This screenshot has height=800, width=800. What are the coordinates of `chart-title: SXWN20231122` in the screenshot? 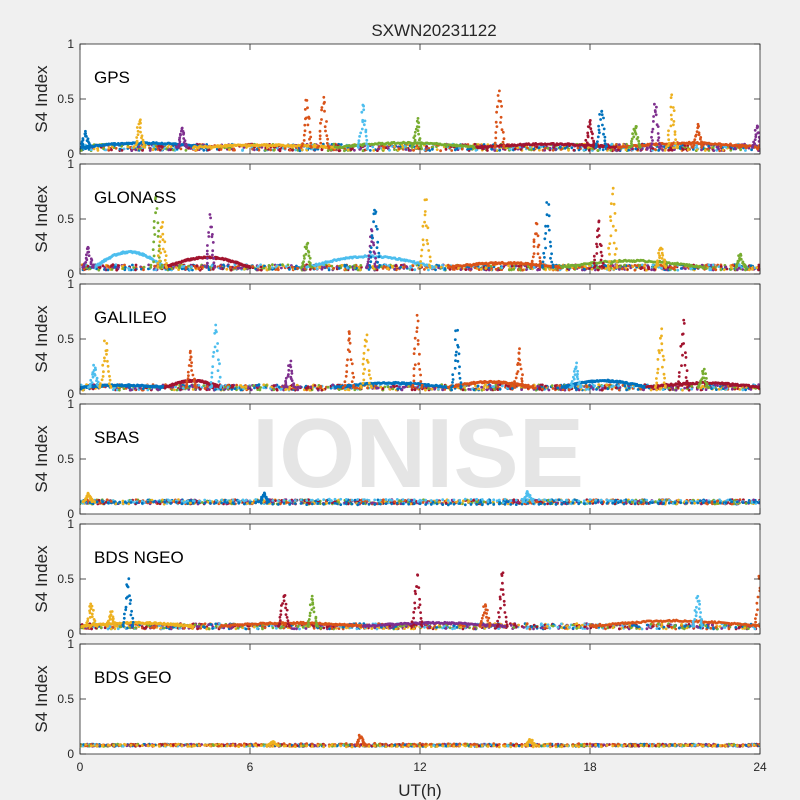 It's located at (433, 30).